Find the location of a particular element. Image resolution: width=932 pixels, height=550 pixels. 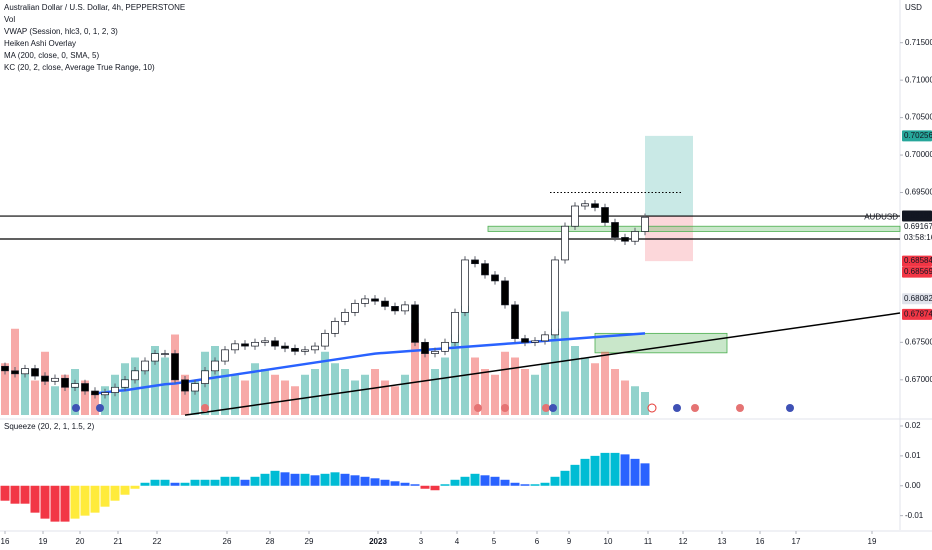

x-tick-label: 3 is located at coordinates (421, 541).